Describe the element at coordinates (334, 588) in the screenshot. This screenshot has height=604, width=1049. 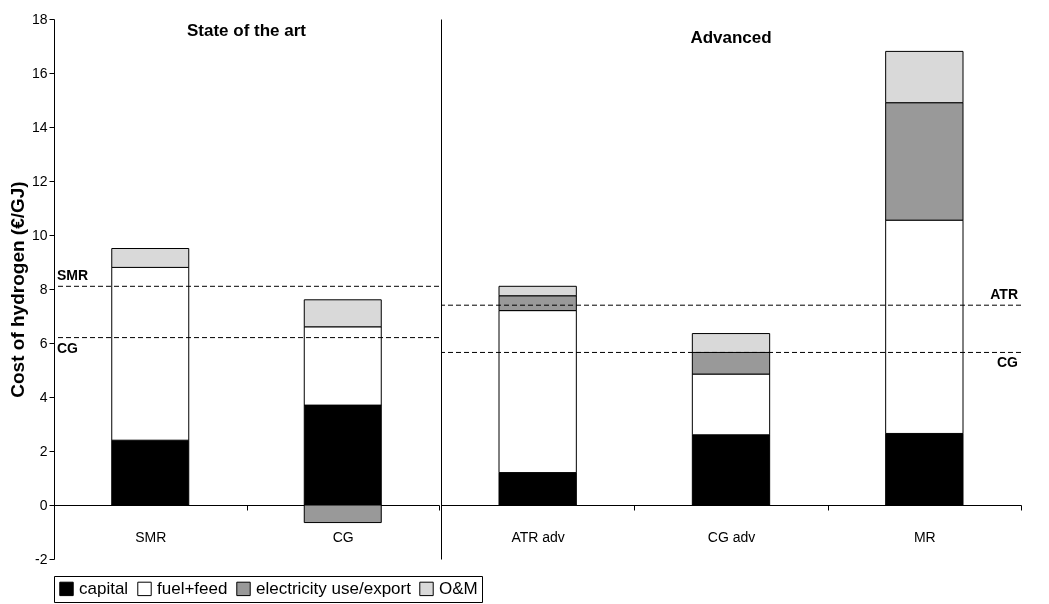
I see `legend-label: electricity use/export` at that location.